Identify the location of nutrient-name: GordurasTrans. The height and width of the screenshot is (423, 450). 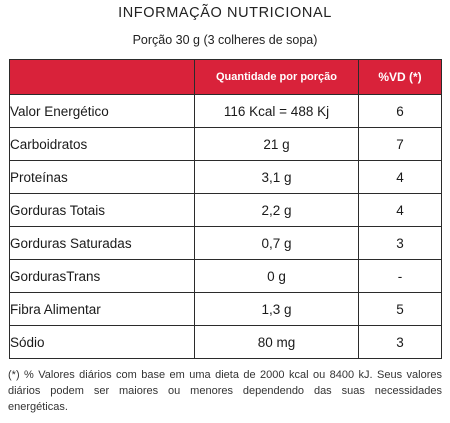
(102, 276).